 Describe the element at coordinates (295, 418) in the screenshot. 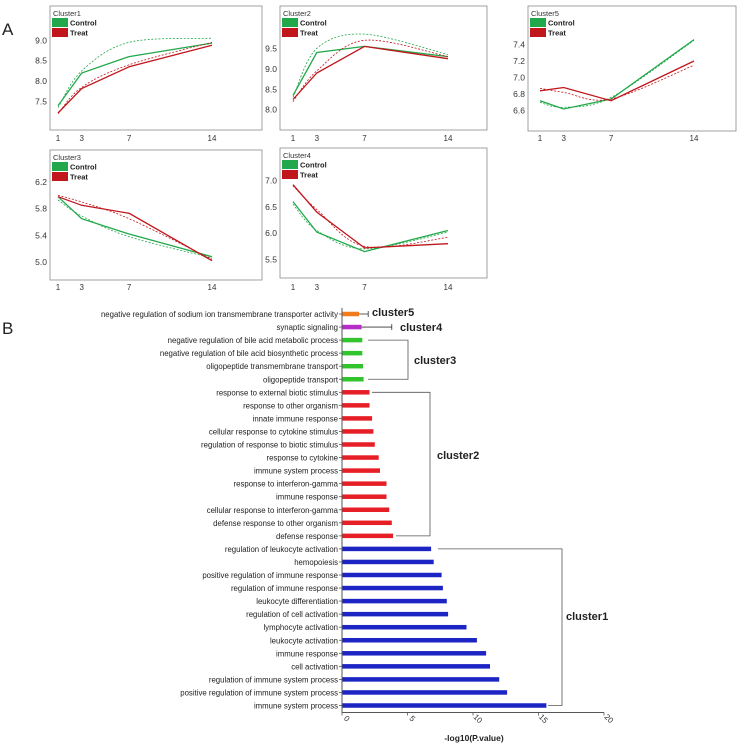

I see `category-label: innate immune response` at that location.